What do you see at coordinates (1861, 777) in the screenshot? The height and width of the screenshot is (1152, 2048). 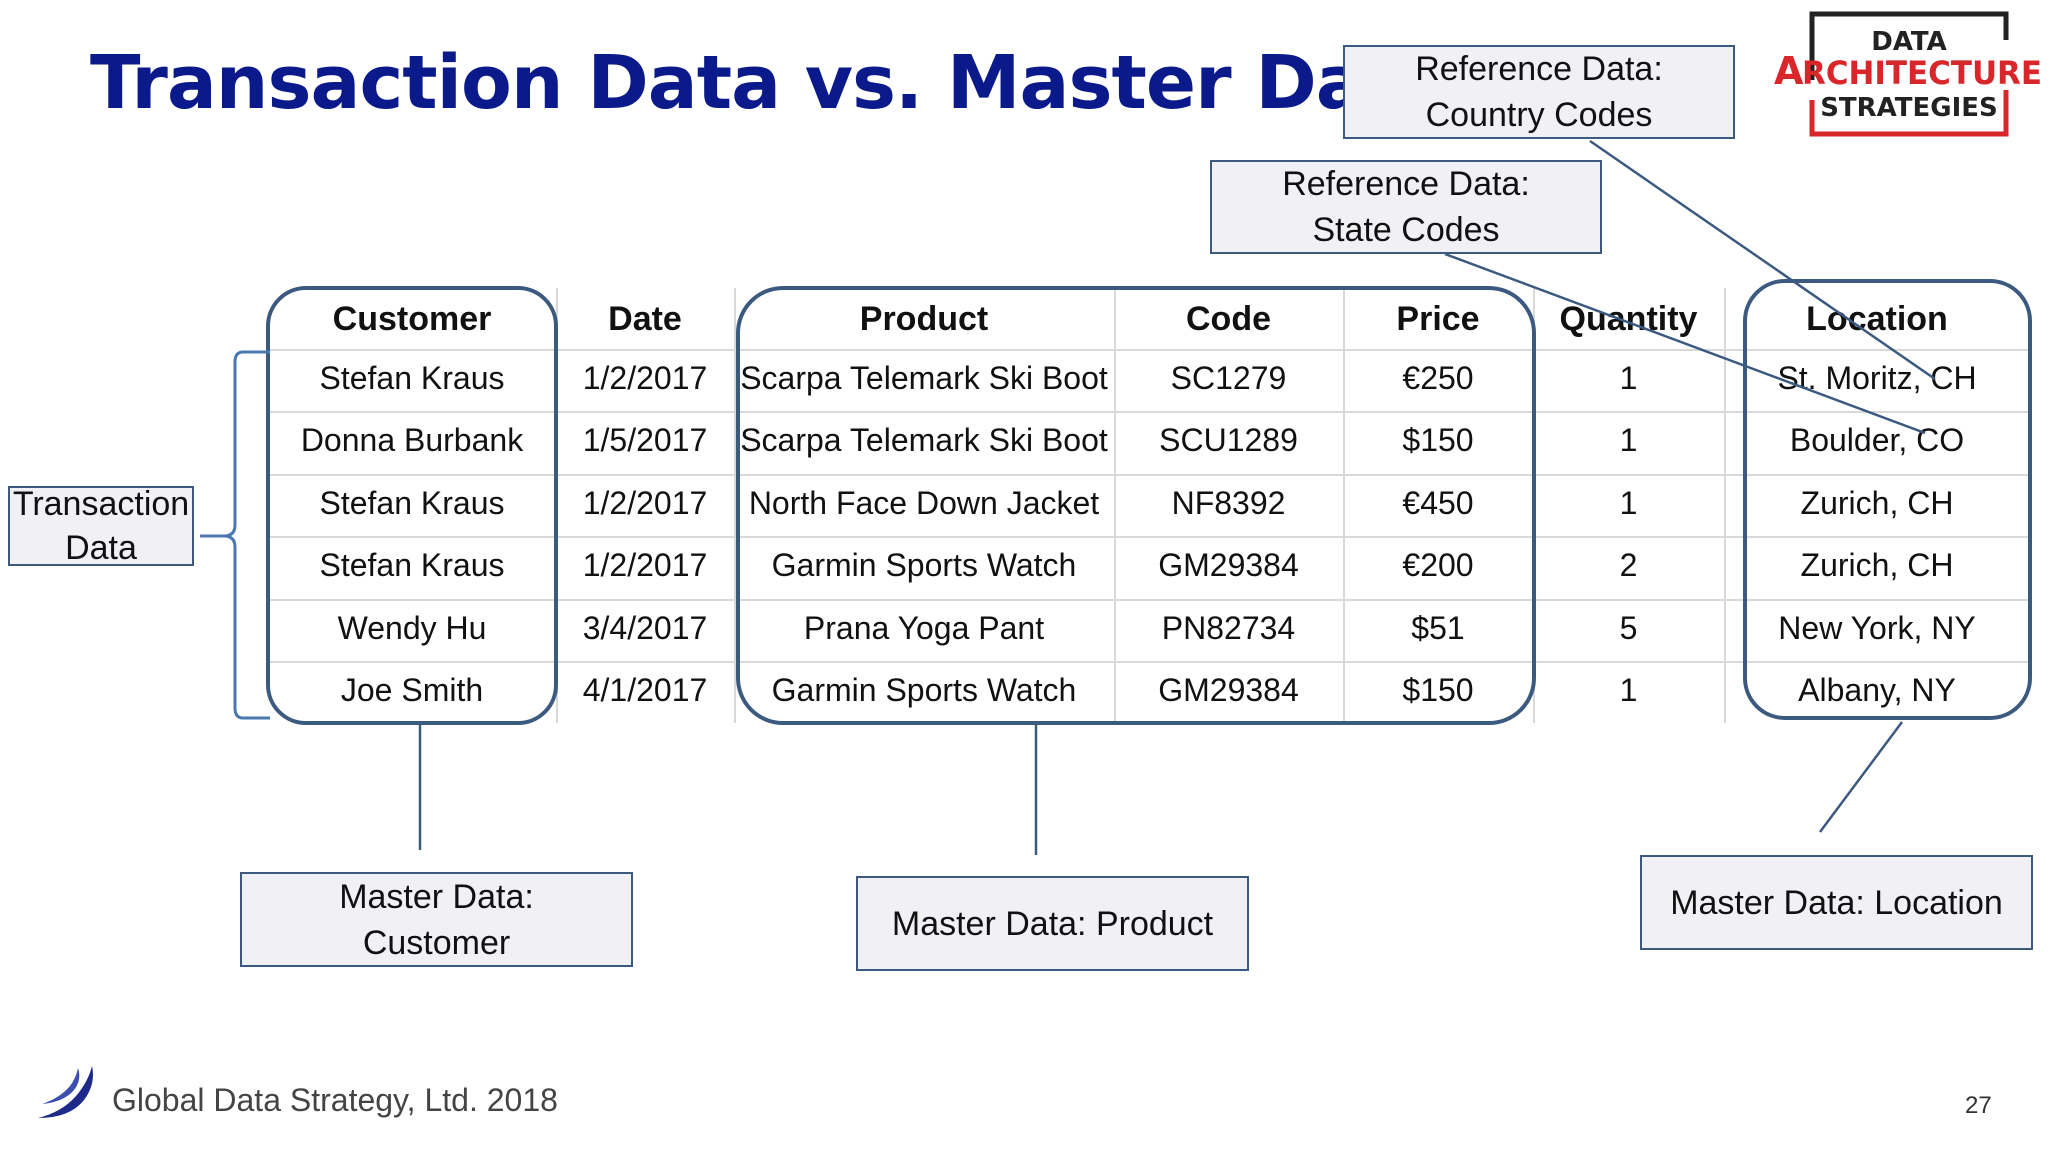 I see `connector-master-location` at bounding box center [1861, 777].